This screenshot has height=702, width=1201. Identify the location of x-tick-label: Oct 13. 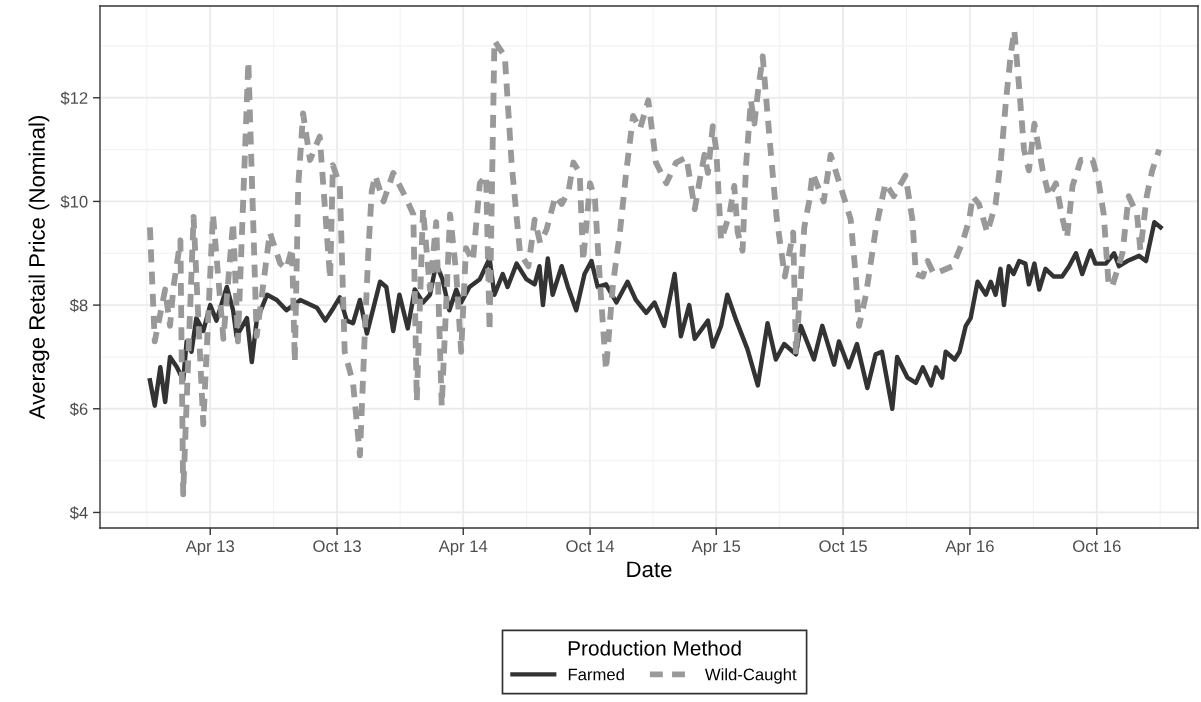
(337, 546).